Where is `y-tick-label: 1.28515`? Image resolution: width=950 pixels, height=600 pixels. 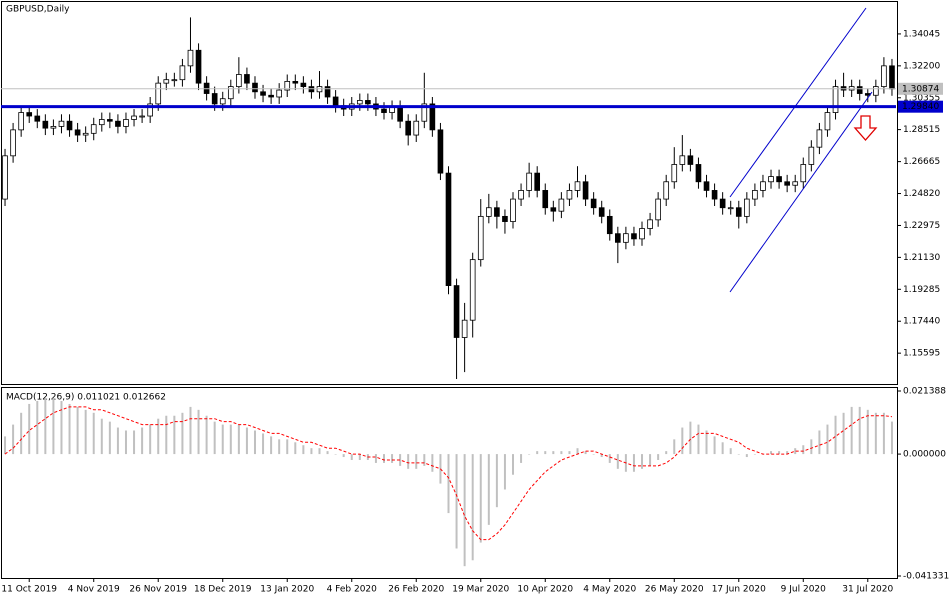
y-tick-label: 1.28515 is located at coordinates (921, 130).